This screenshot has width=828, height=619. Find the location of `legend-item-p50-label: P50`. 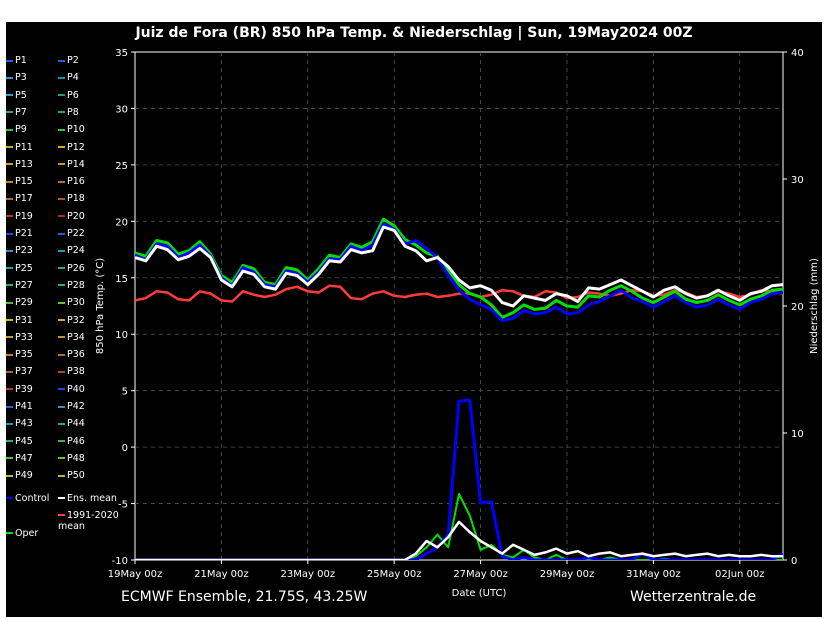

legend-item-p50-label: P50 is located at coordinates (76, 476).